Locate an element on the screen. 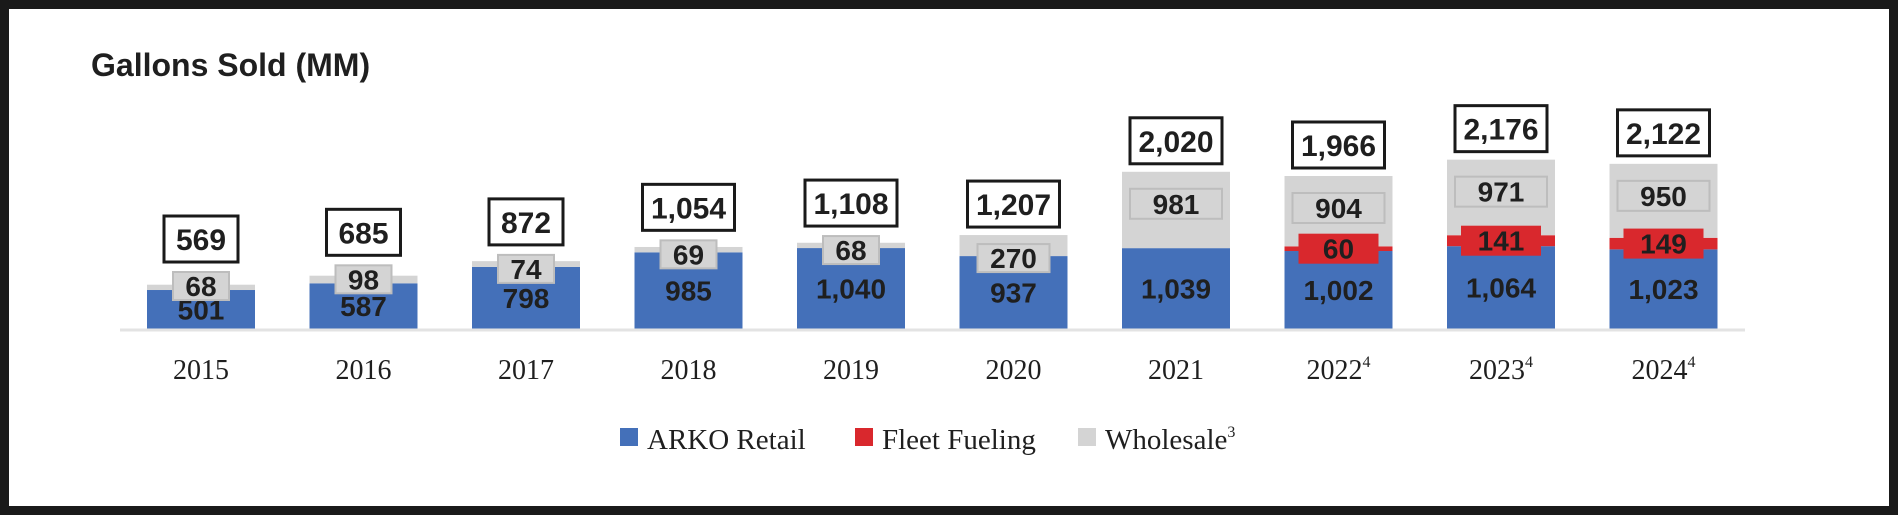 The height and width of the screenshot is (515, 1898). label-arko-retail-2018: 985 is located at coordinates (688, 291).